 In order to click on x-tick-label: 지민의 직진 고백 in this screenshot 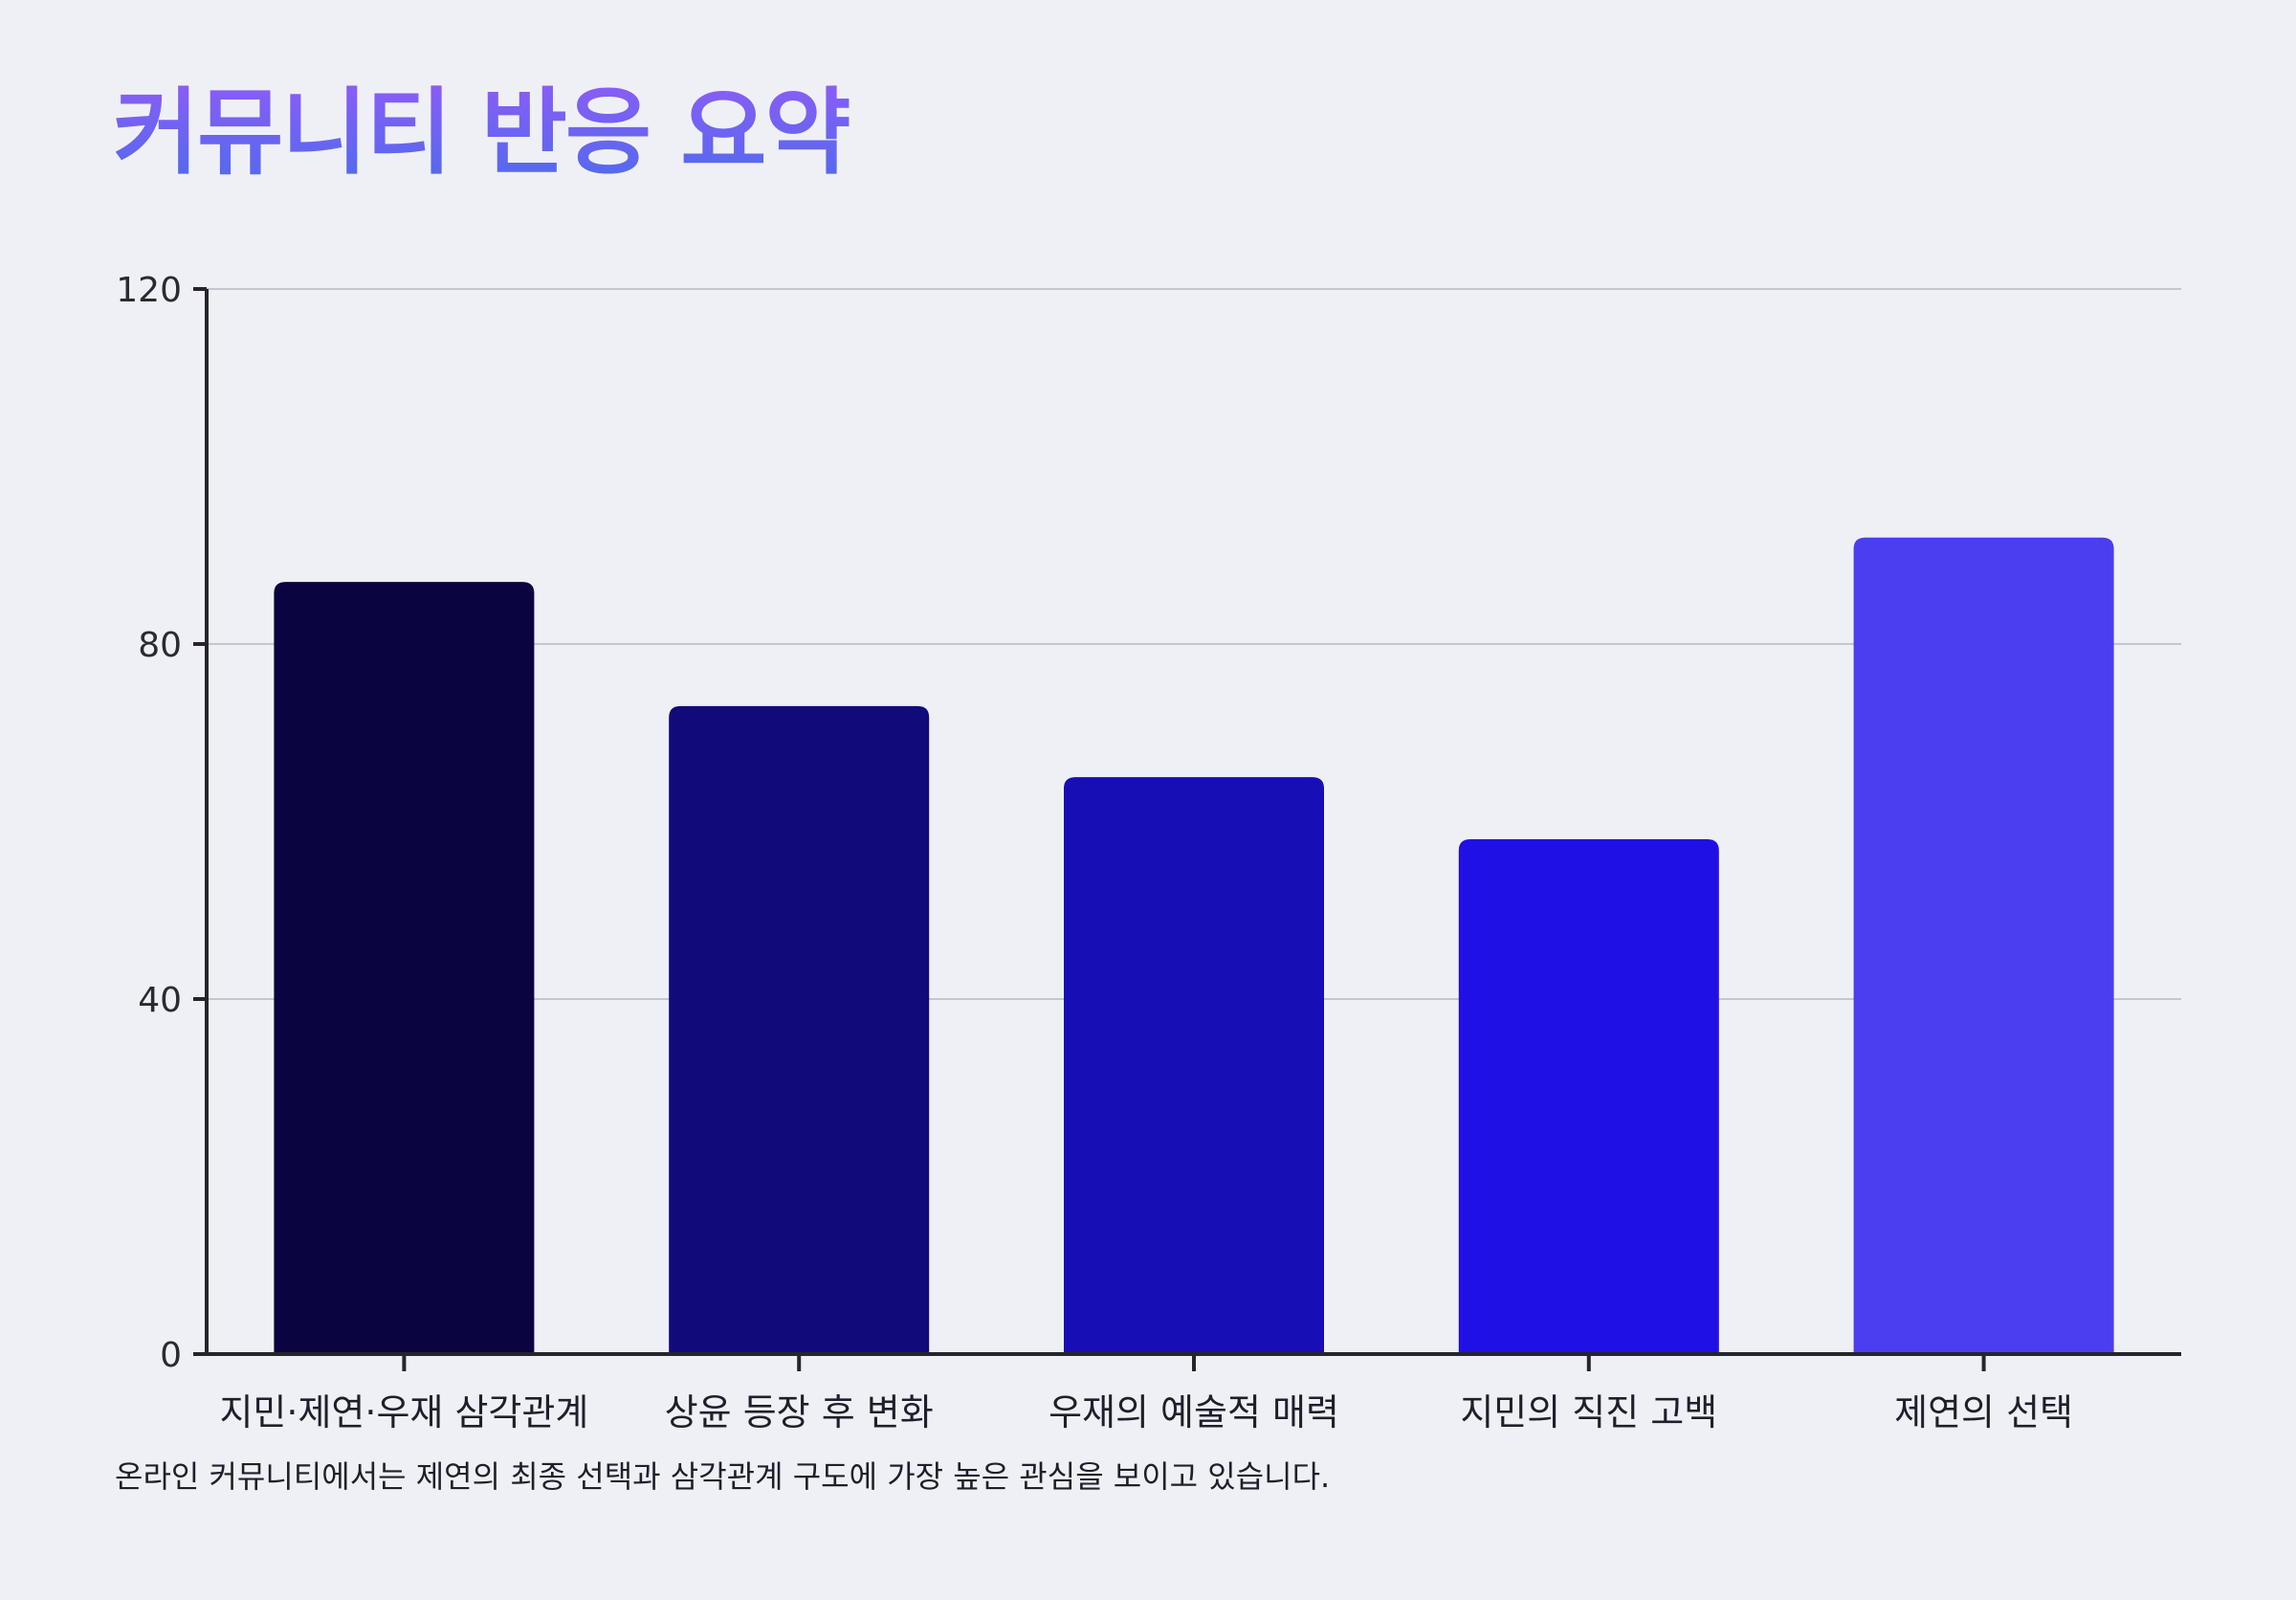, I will do `click(1588, 1412)`.